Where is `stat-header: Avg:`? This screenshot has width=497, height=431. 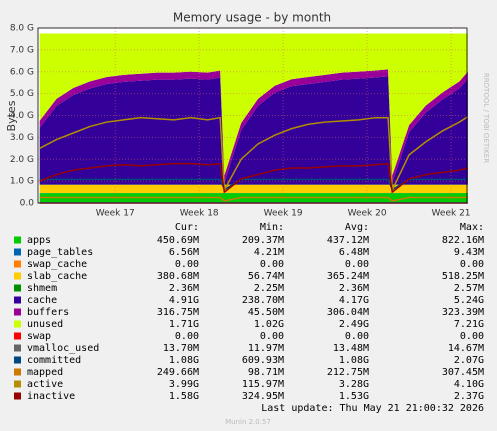 stat-header: Avg: is located at coordinates (357, 227).